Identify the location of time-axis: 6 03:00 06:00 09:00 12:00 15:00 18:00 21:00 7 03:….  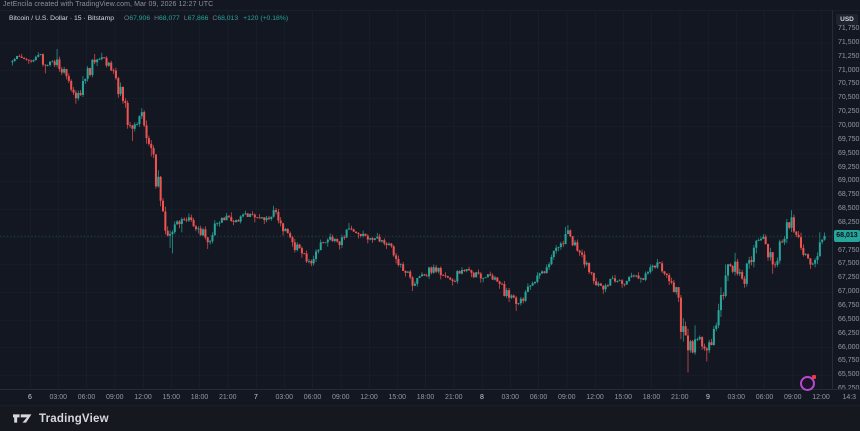
(430, 397).